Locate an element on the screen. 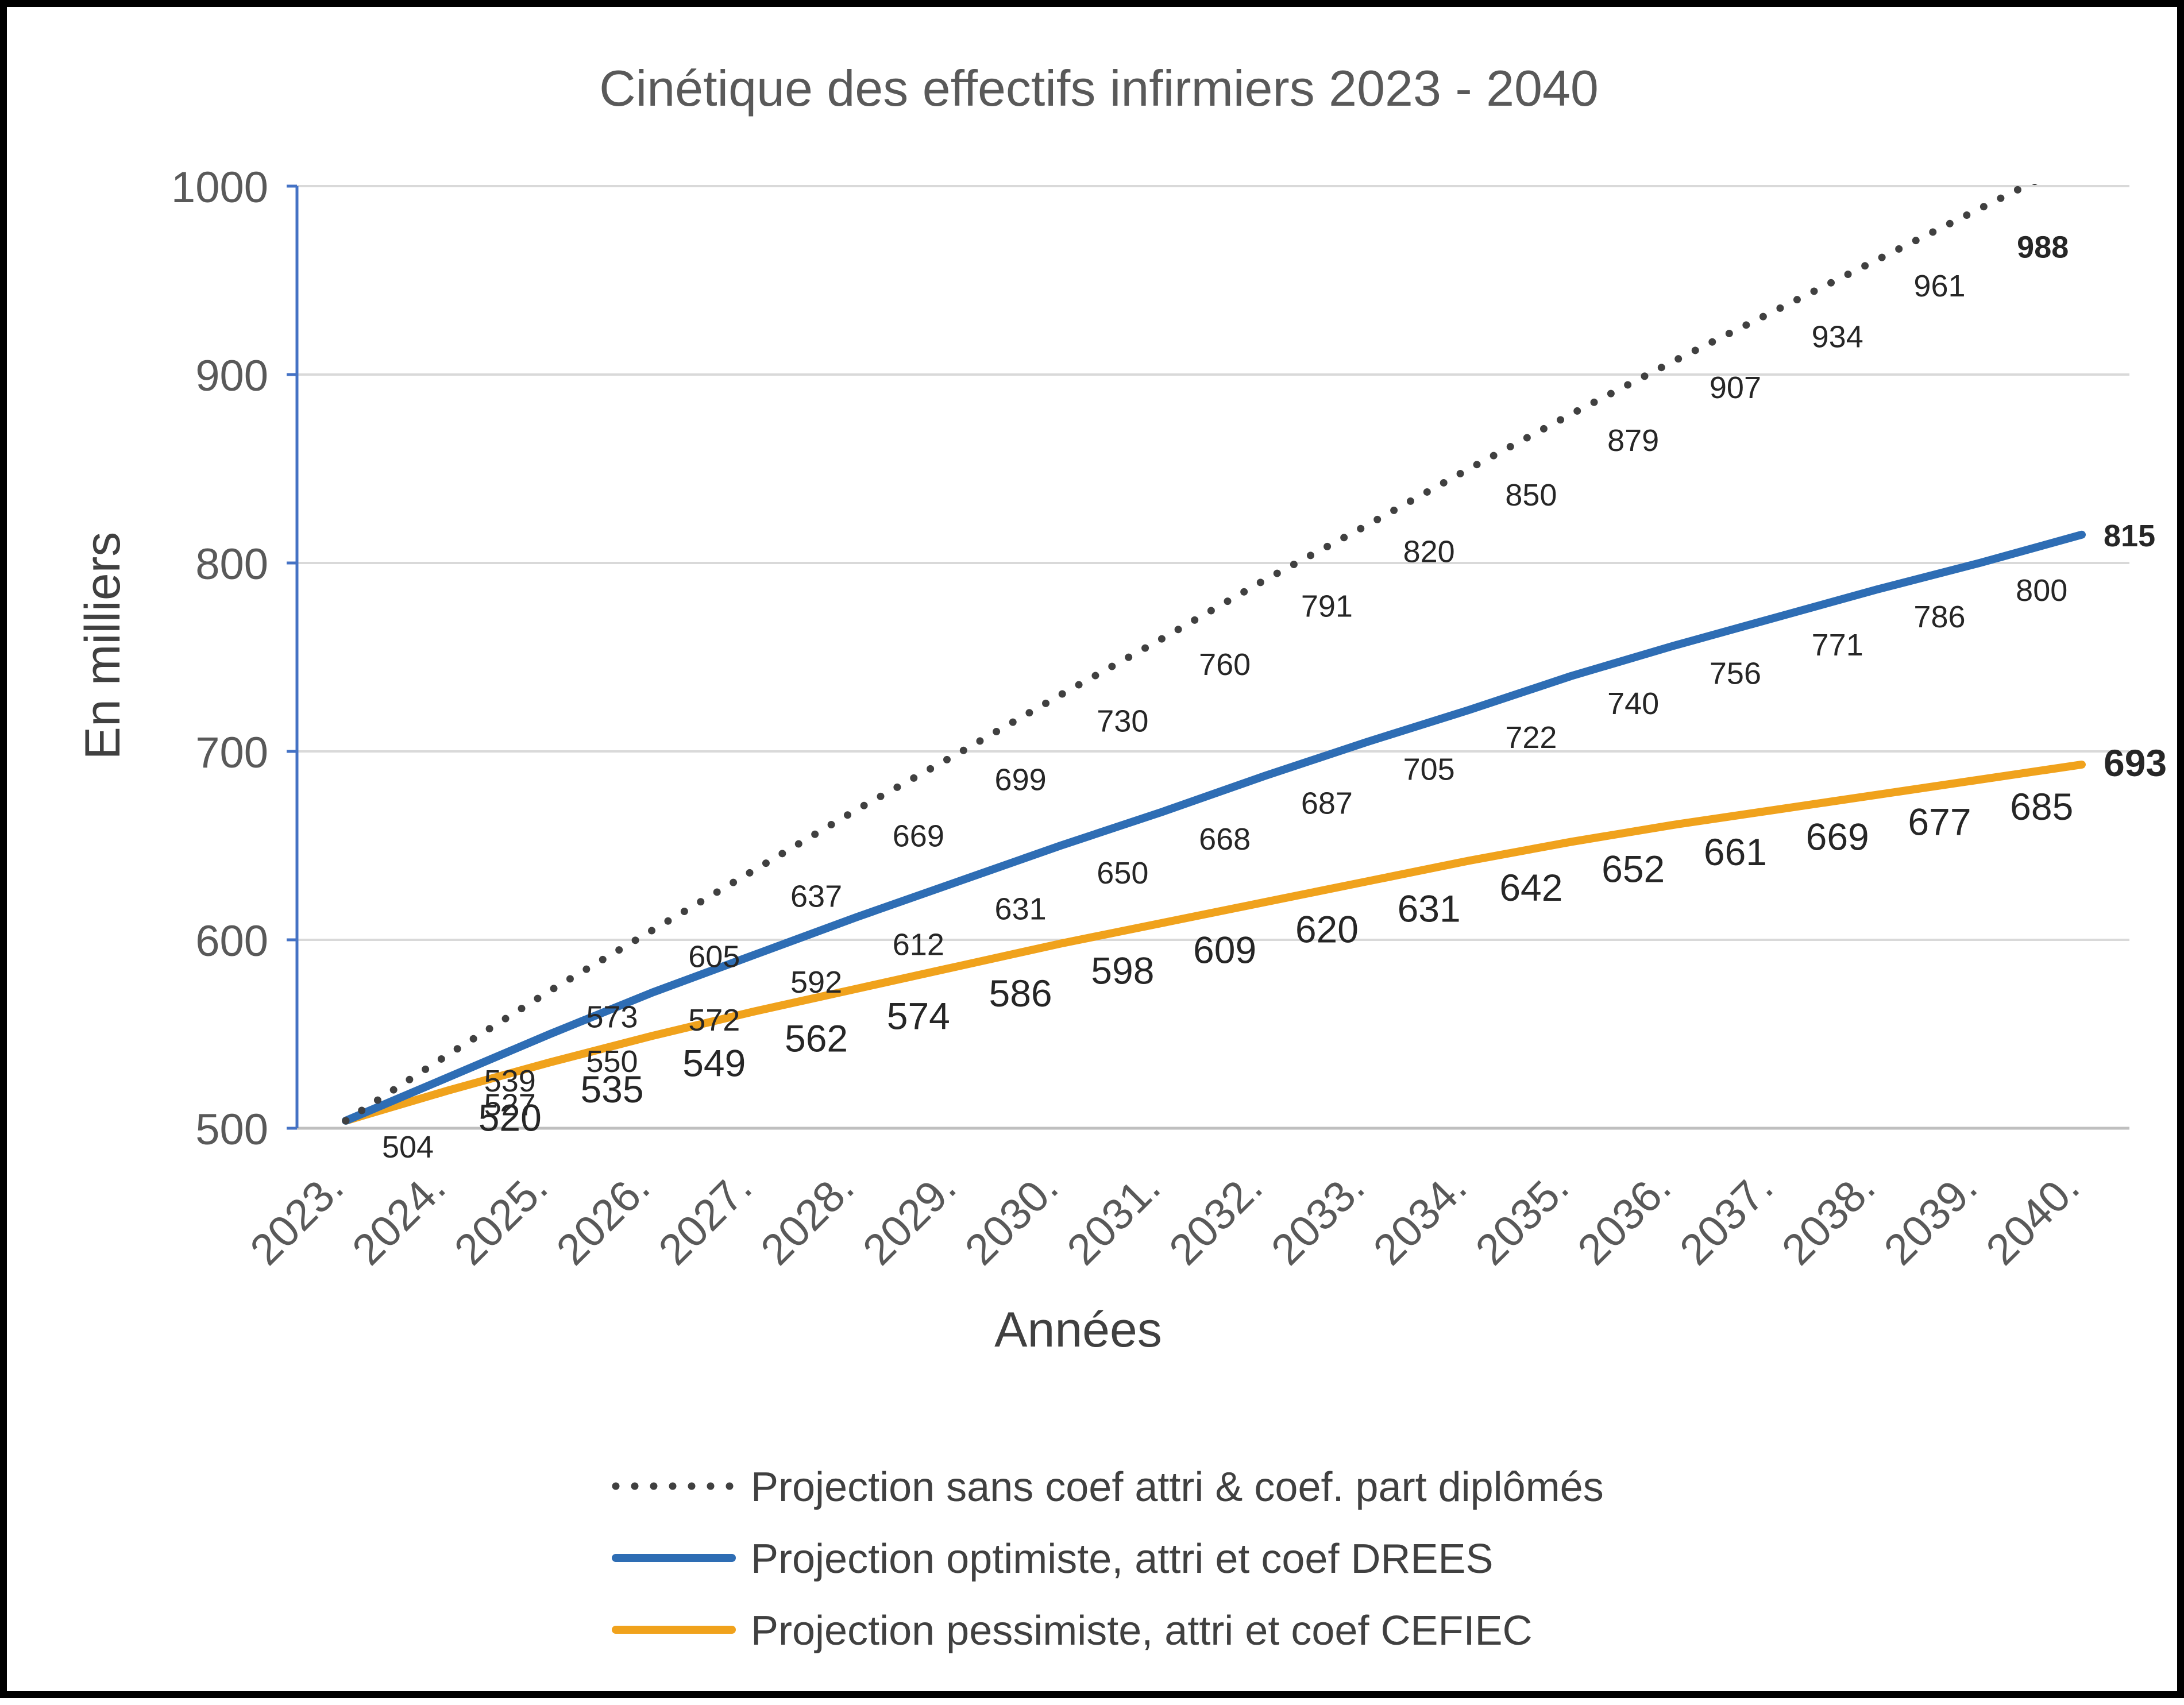  x-tick-label: 2036. is located at coordinates (1624, 1219).